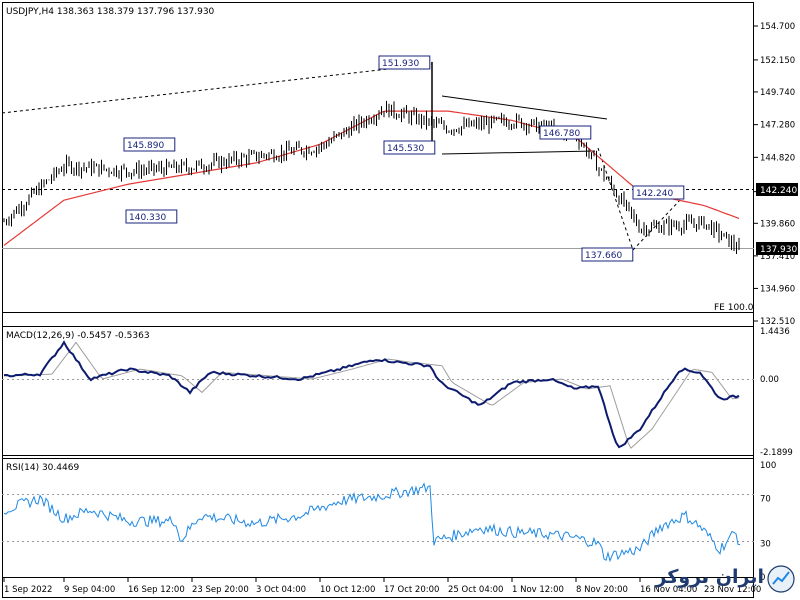  Describe the element at coordinates (765, 544) in the screenshot. I see `rsi-tick-label: 30` at that location.